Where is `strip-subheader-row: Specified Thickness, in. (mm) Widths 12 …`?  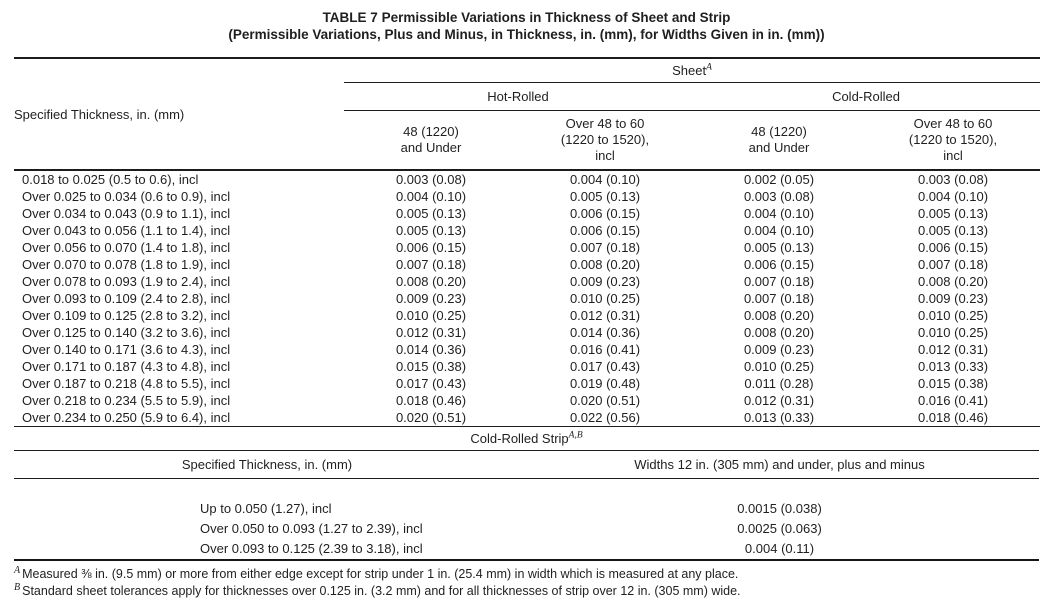 strip-subheader-row: Specified Thickness, in. (mm) Widths 12 … is located at coordinates (526, 464).